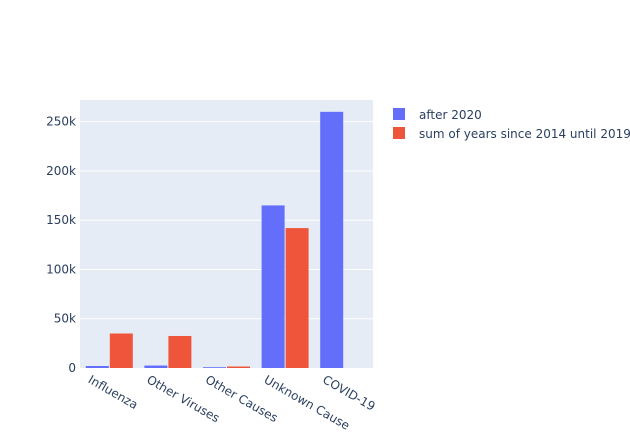  I want to click on y-tick-label: 250k, so click(61, 122).